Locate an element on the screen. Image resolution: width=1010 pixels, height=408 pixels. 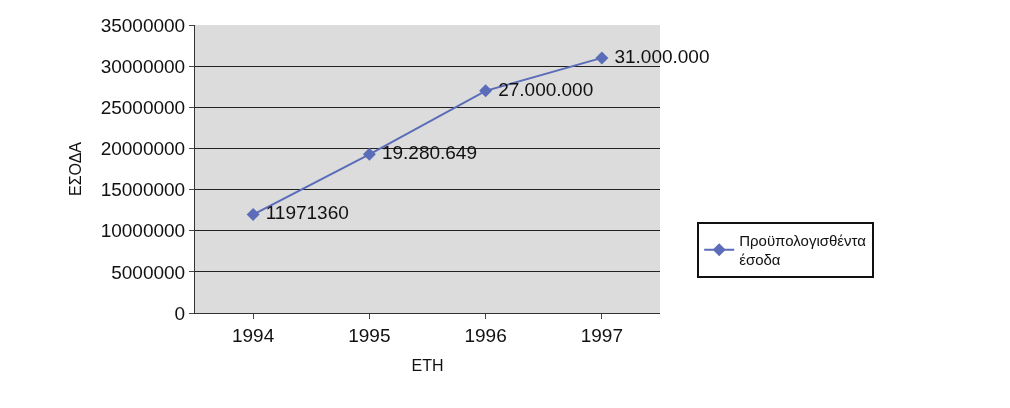
x-tick-label: 1994 is located at coordinates (253, 335).